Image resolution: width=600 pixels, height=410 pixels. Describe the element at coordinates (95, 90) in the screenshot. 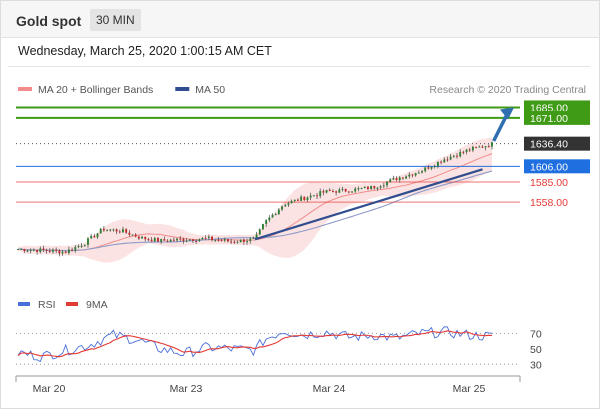

I see `legend-label: MA 20 + Bollinger Bands` at that location.